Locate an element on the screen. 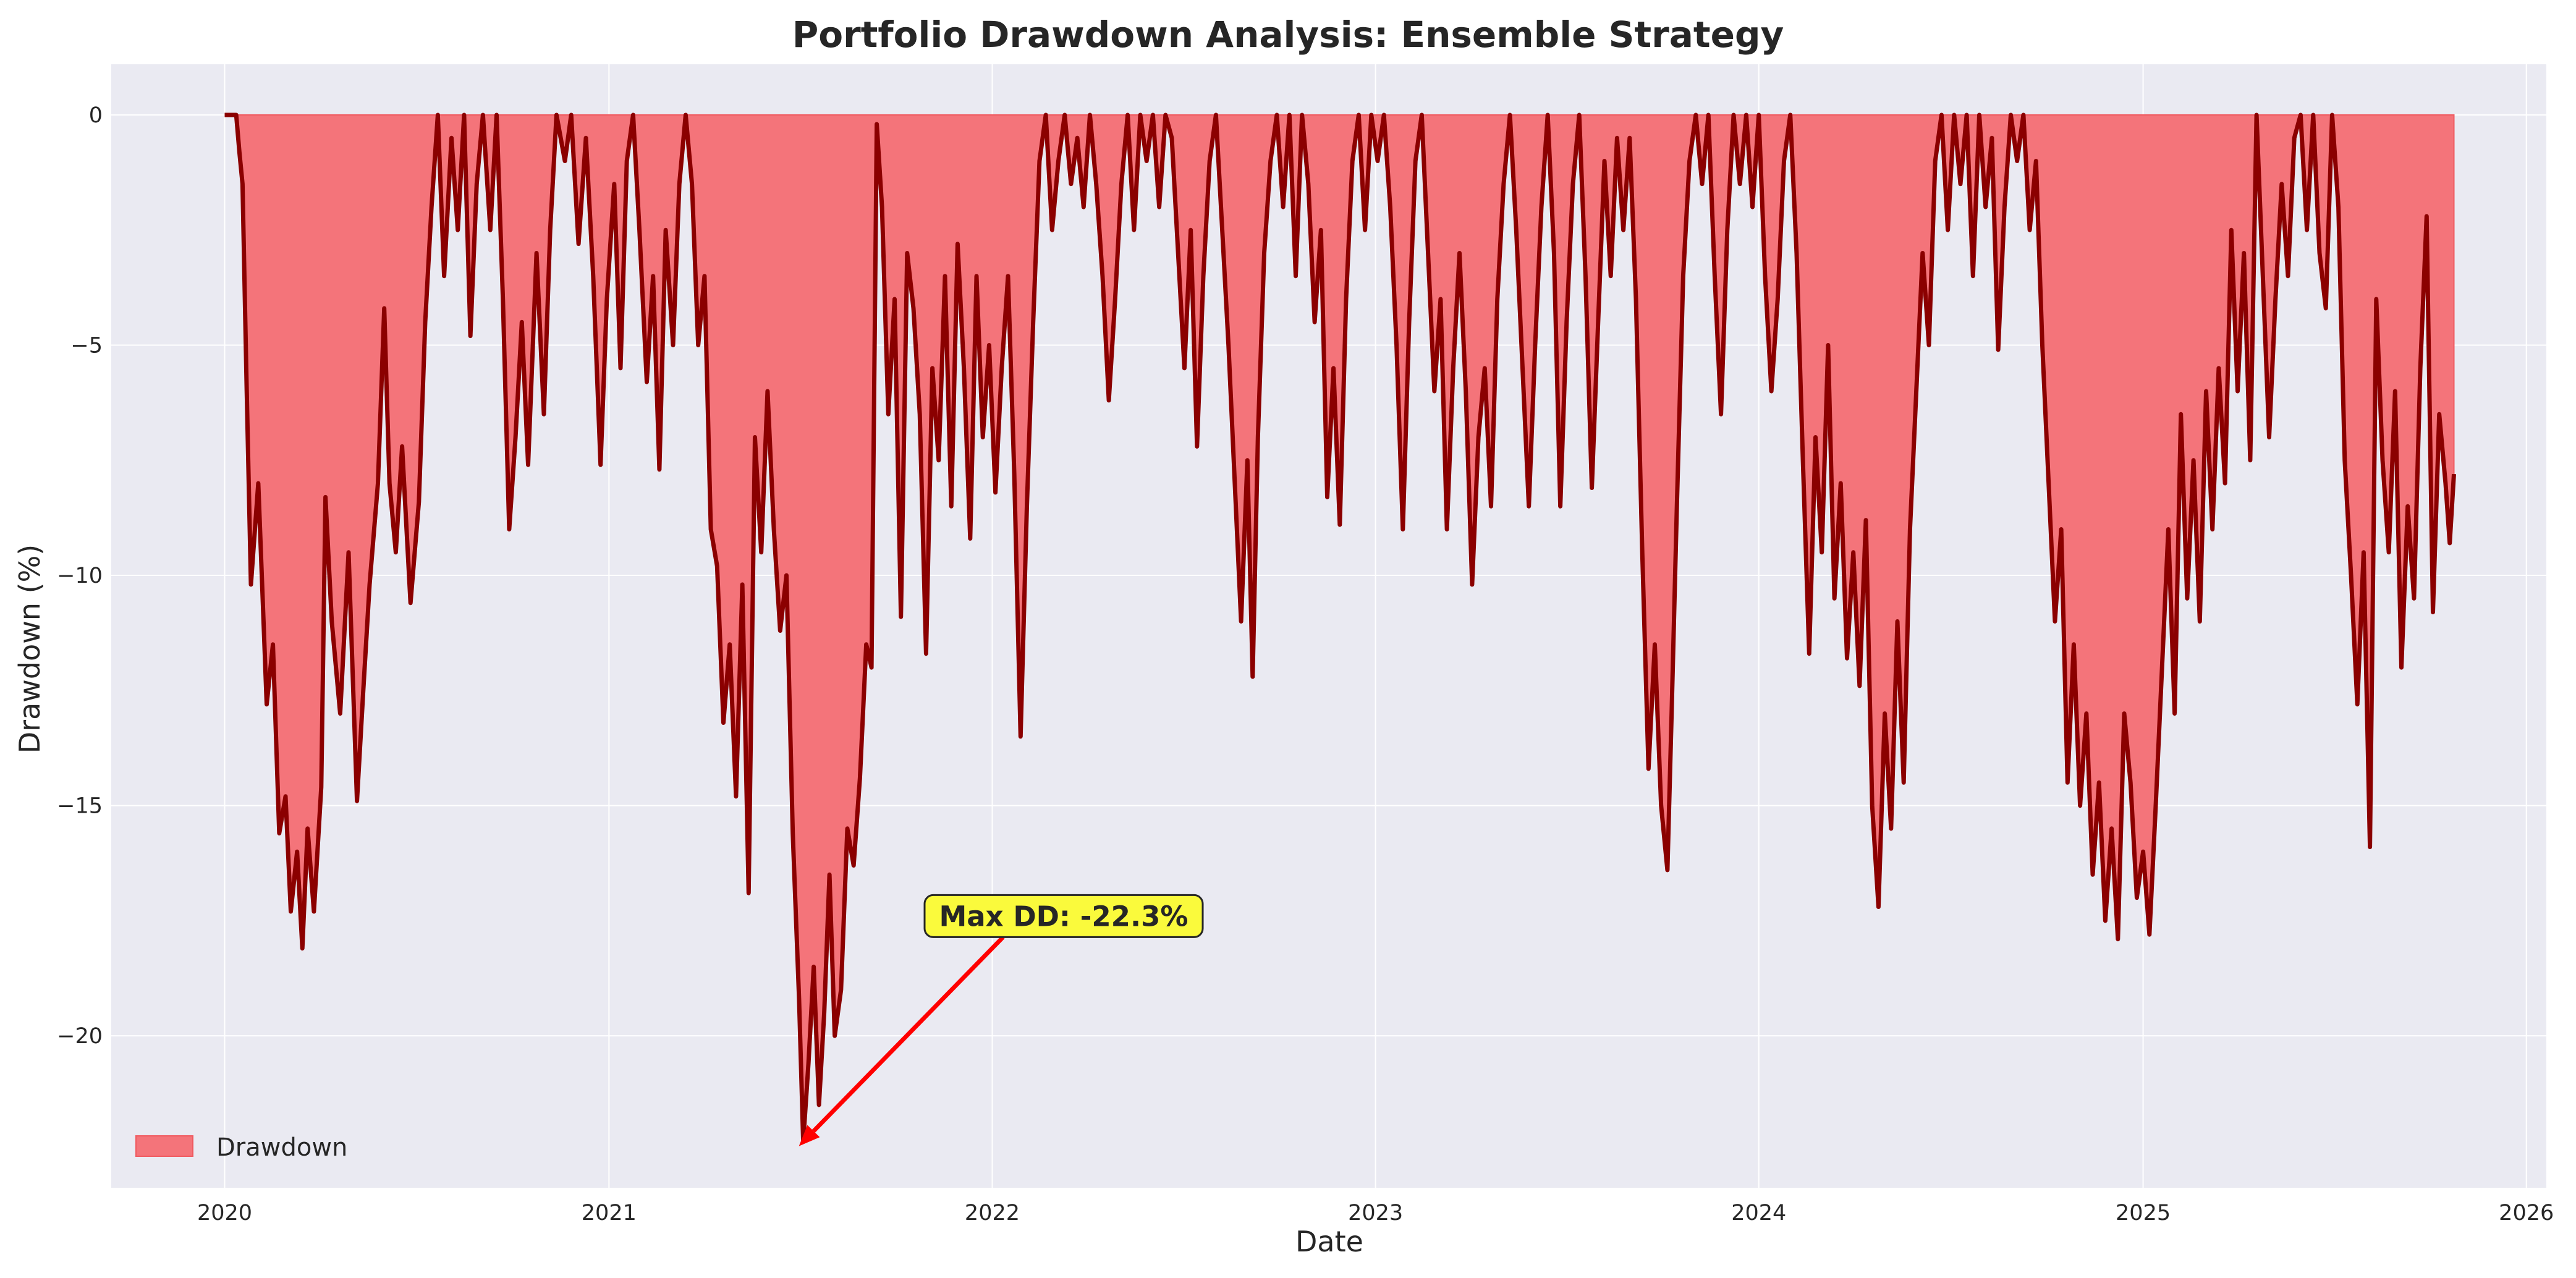  y-tick-label: −10 is located at coordinates (80, 576).